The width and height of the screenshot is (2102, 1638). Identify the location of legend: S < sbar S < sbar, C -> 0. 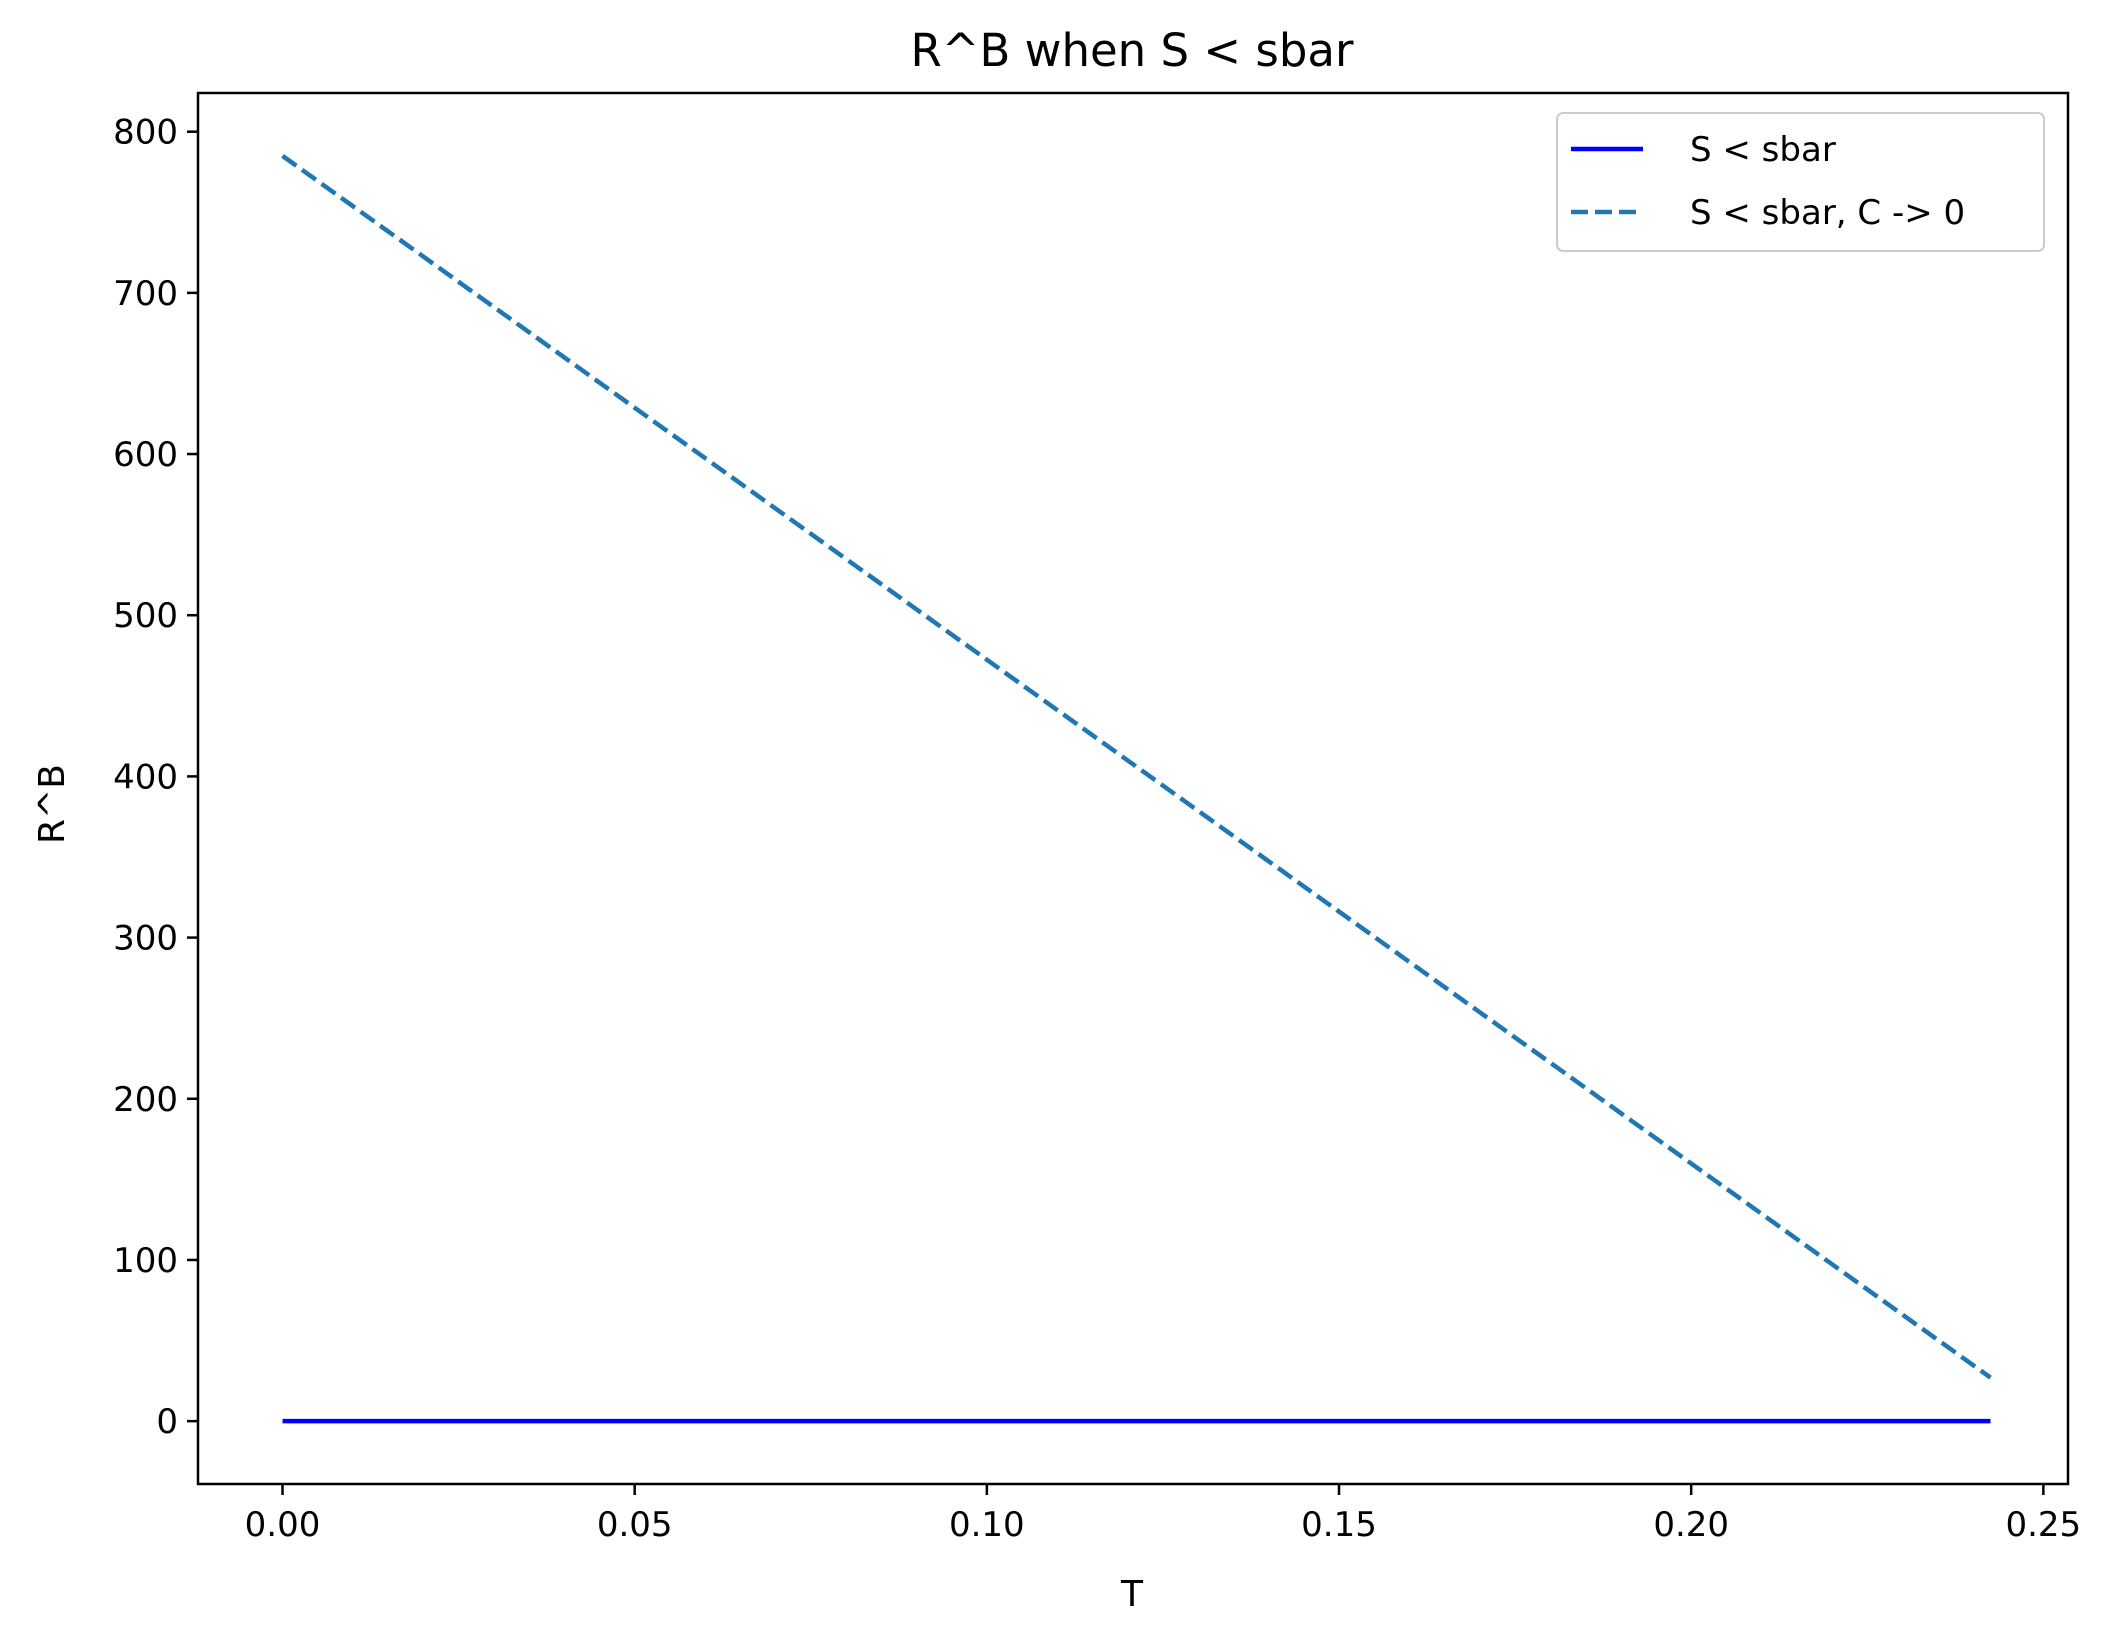
(1800, 182).